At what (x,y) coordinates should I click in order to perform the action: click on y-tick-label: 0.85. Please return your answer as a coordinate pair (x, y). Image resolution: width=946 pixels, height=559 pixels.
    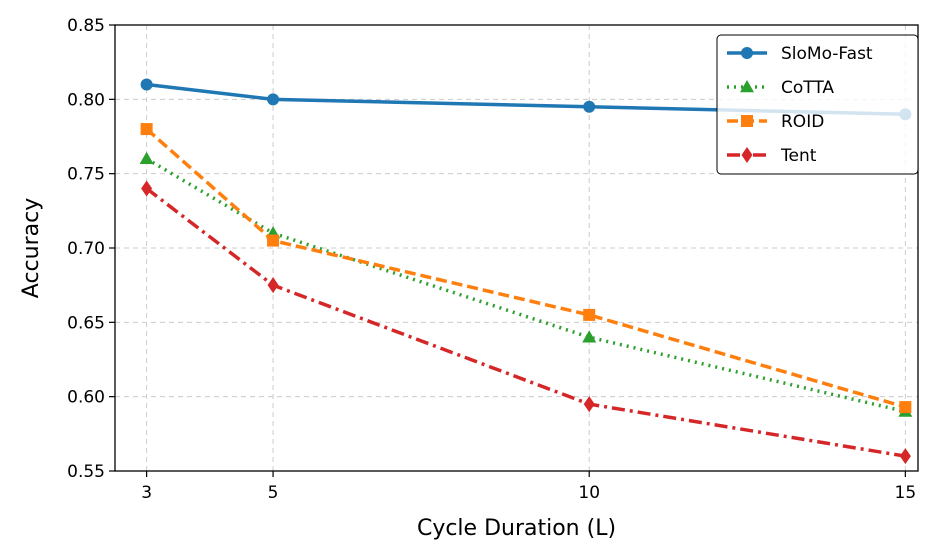
    Looking at the image, I should click on (86, 26).